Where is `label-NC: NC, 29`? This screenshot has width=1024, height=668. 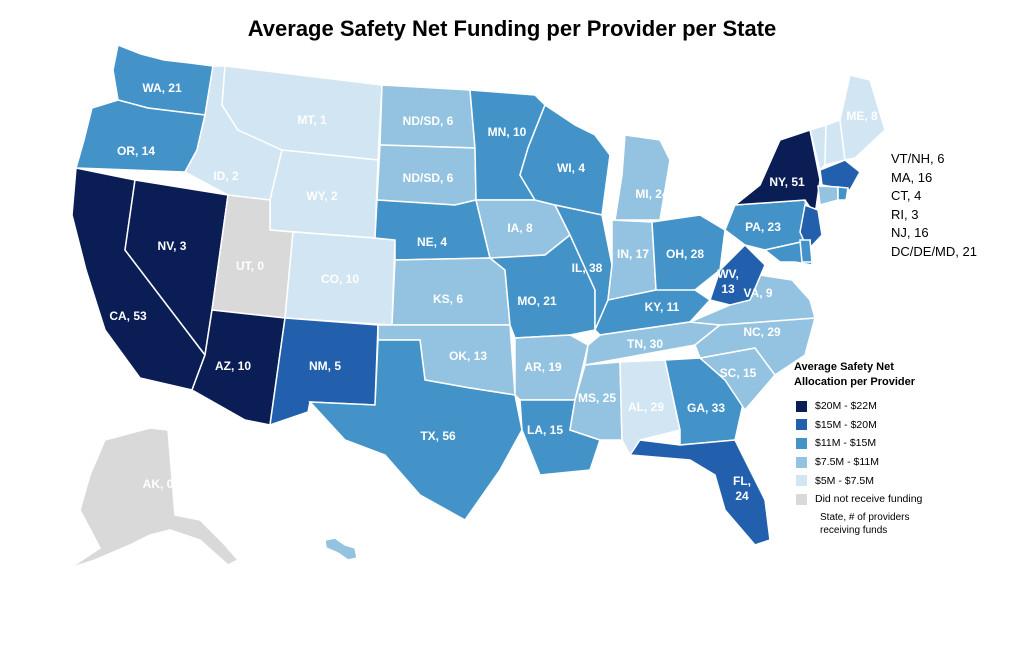
label-NC: NC, 29 is located at coordinates (762, 332).